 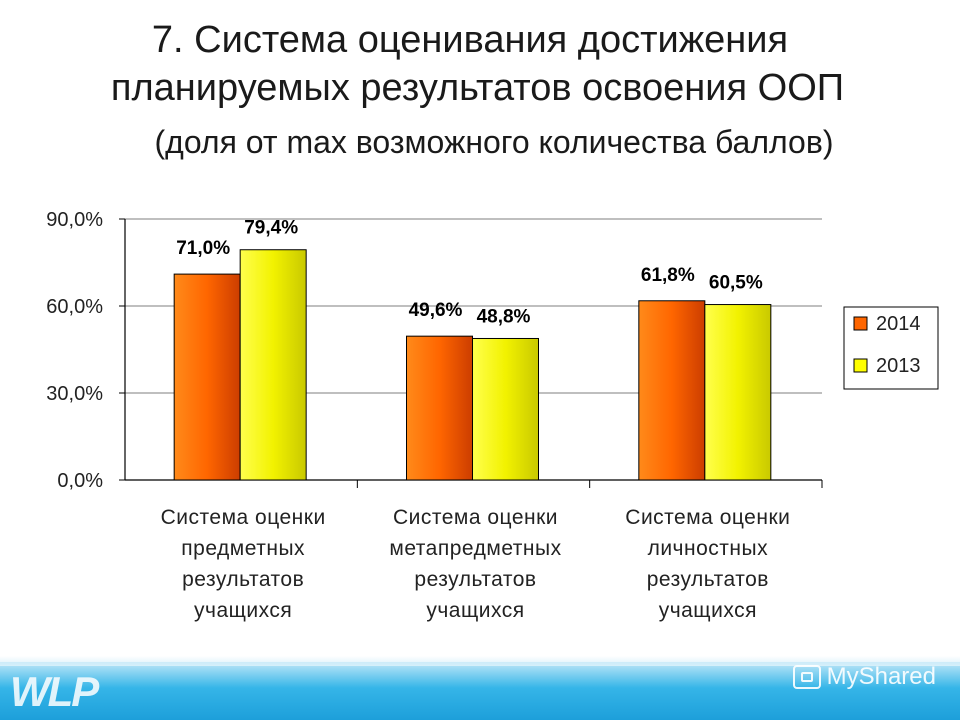 I want to click on presentation-icon, so click(x=806, y=677).